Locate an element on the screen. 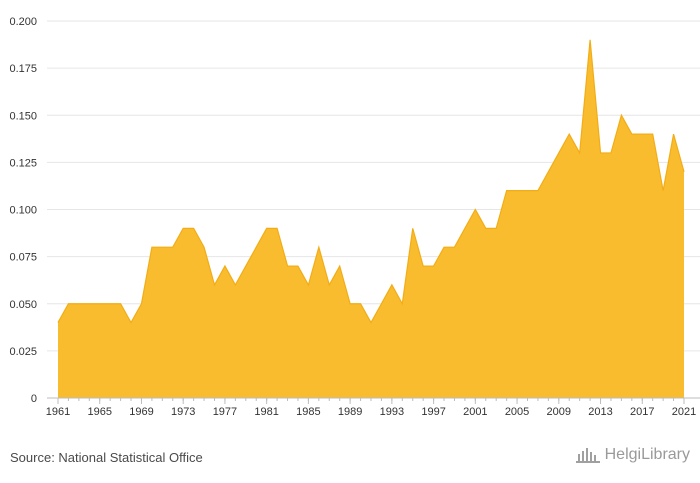  x-tick-label: 1981 is located at coordinates (266, 412).